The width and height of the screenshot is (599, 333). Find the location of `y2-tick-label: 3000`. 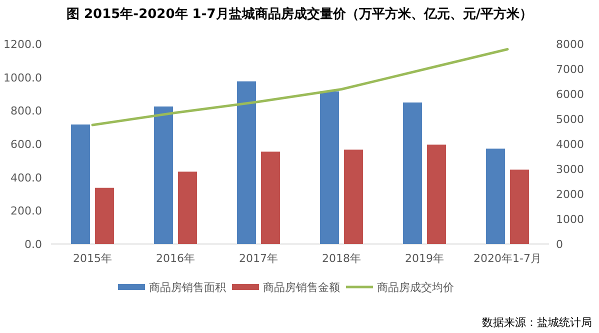

y2-tick-label: 3000 is located at coordinates (570, 169).